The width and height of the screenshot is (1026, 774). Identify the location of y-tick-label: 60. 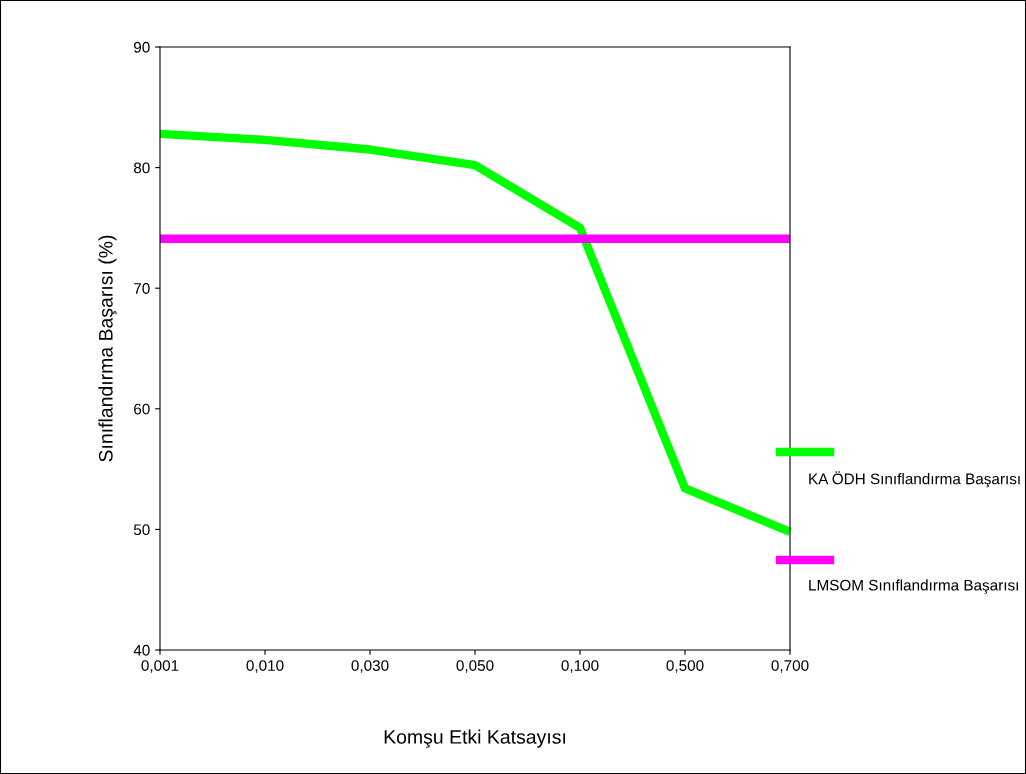
(142, 409).